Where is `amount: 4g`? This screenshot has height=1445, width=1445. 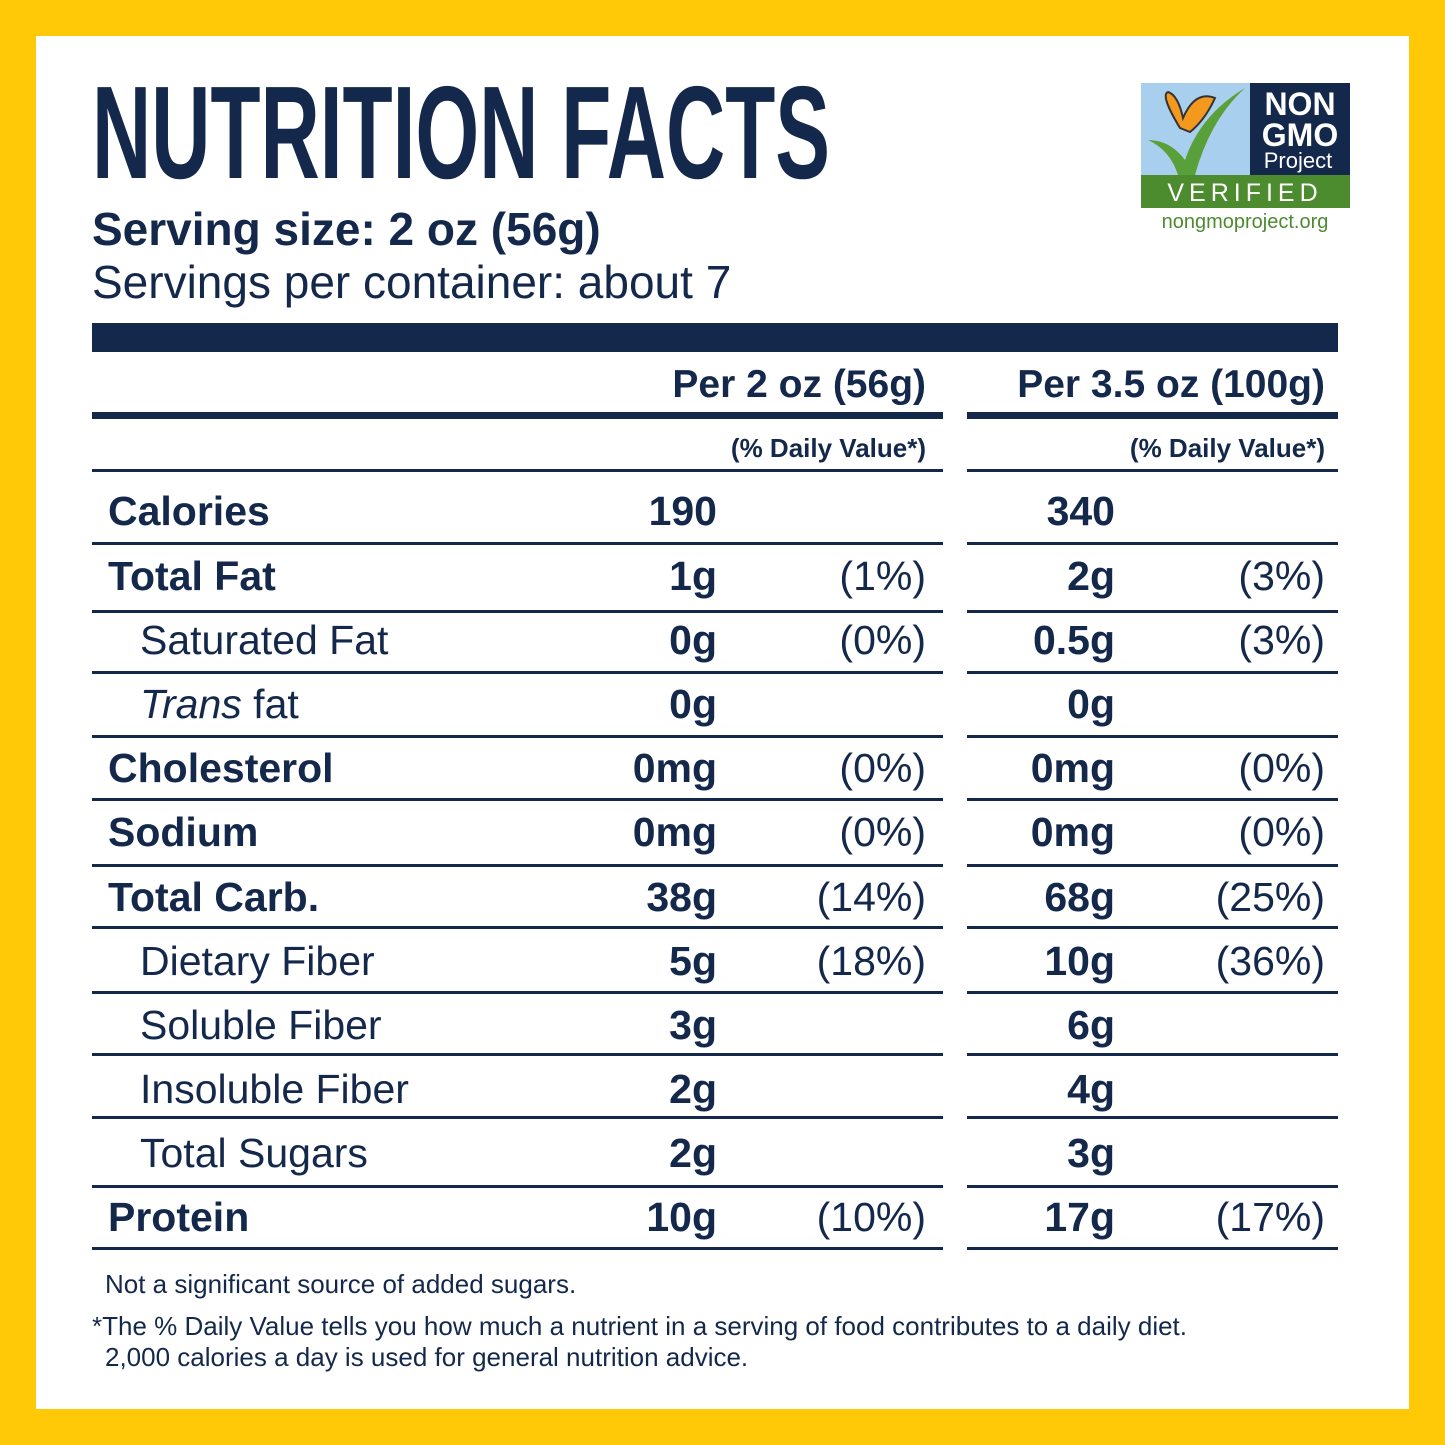 amount: 4g is located at coordinates (1091, 1089).